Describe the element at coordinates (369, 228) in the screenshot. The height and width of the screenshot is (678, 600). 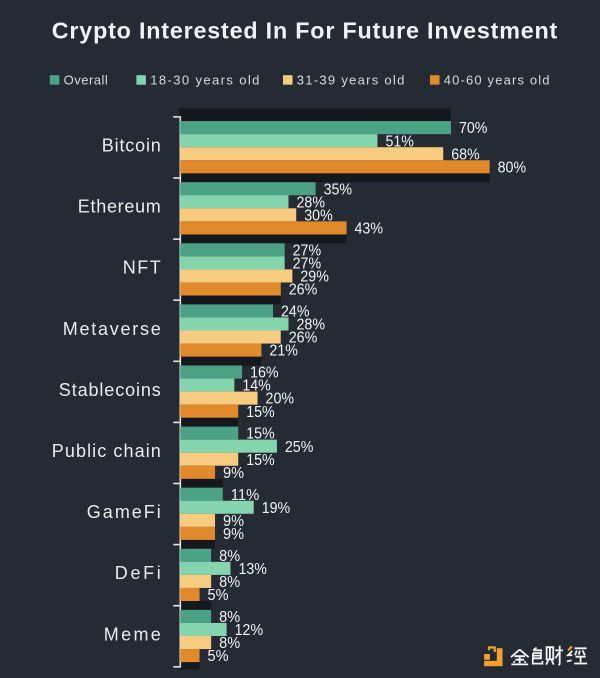
I see `svg-text: 43%` at that location.